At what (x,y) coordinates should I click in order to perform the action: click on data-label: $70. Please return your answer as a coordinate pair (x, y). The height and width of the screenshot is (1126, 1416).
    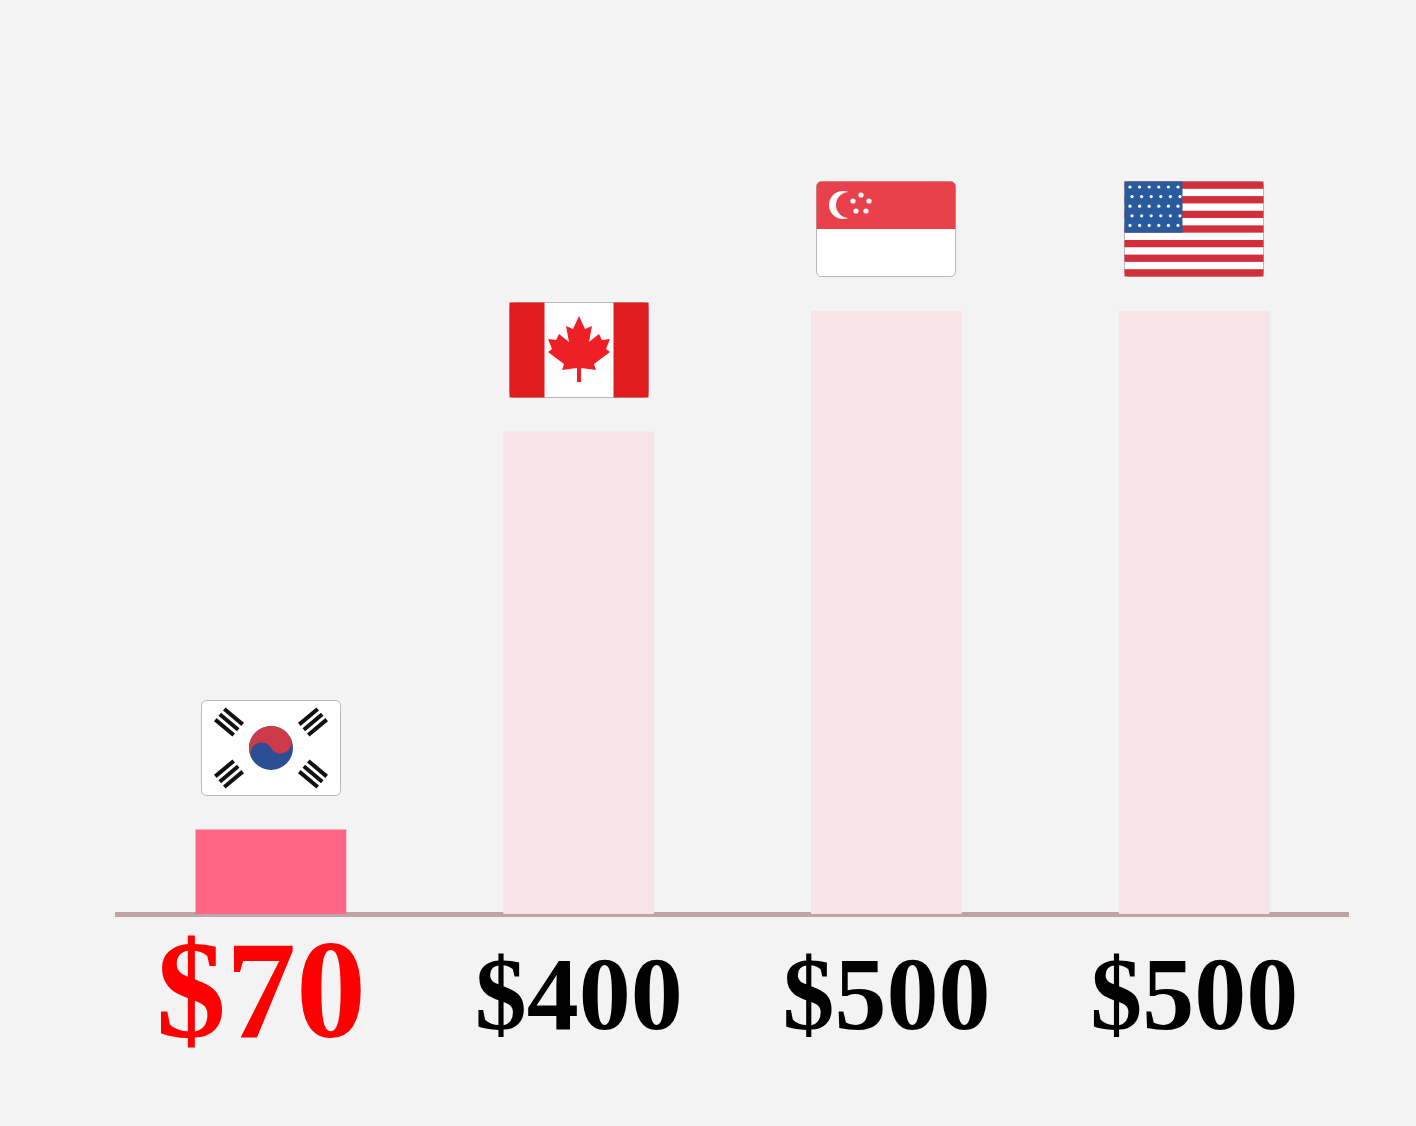
    Looking at the image, I should click on (260, 989).